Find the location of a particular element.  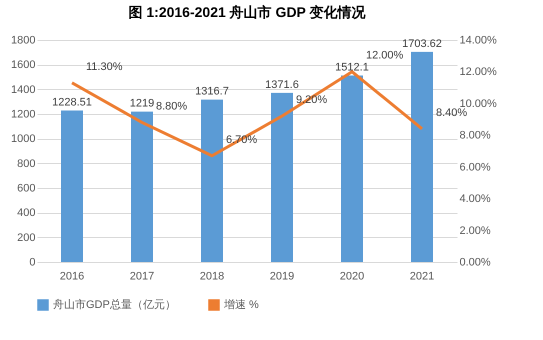

data-label: 11.30% is located at coordinates (104, 66).